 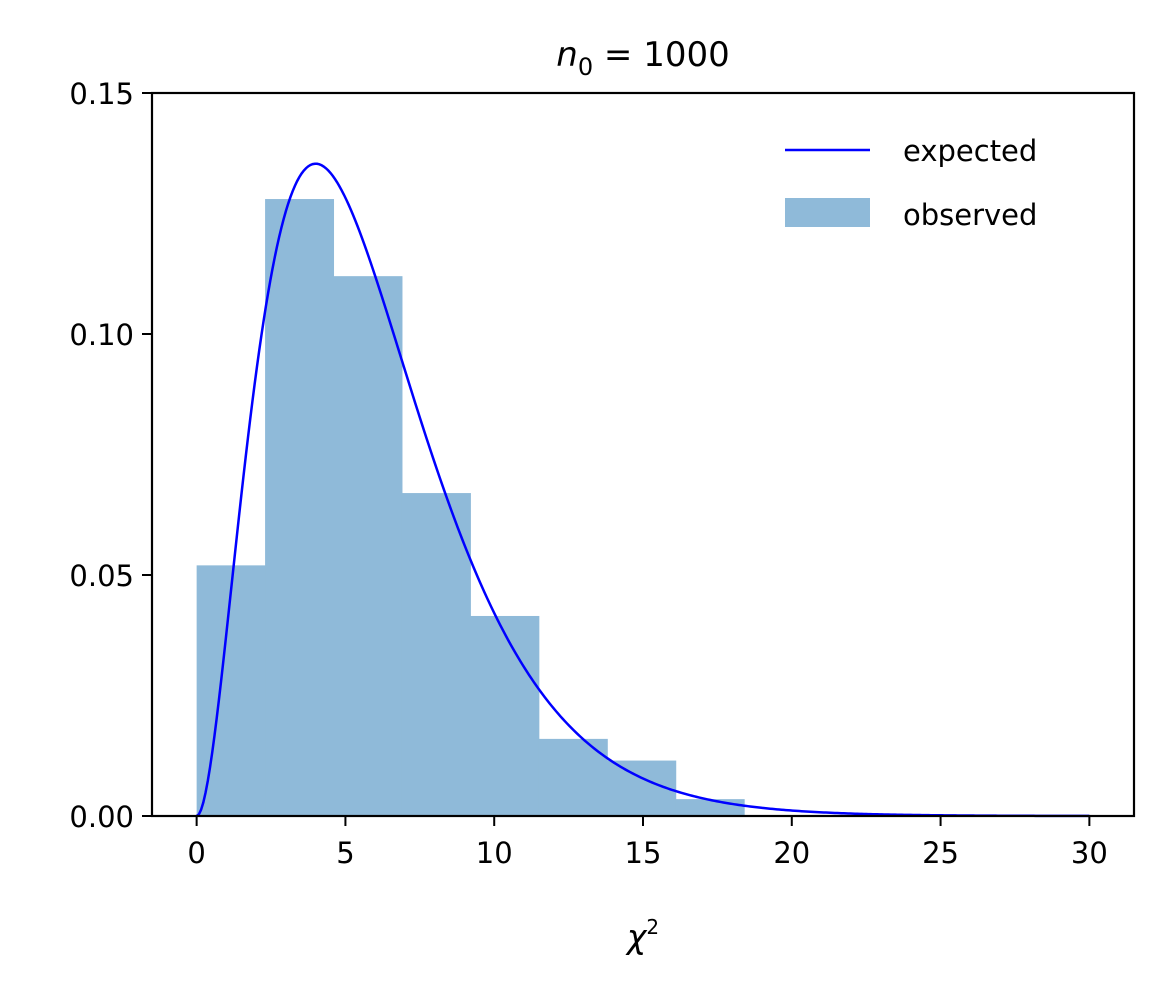 I want to click on xlabel-main: χ, so click(x=636, y=936).